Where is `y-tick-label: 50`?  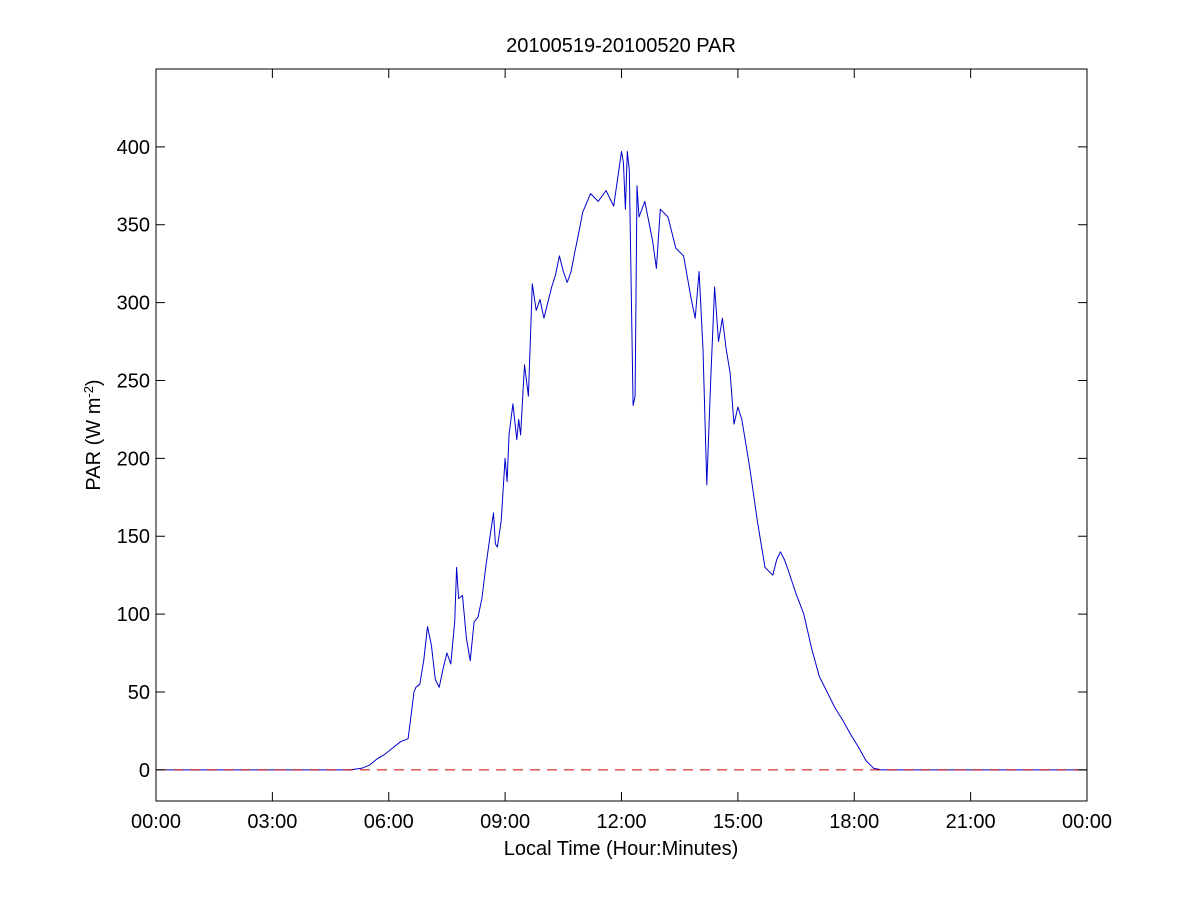
y-tick-label: 50 is located at coordinates (139, 693).